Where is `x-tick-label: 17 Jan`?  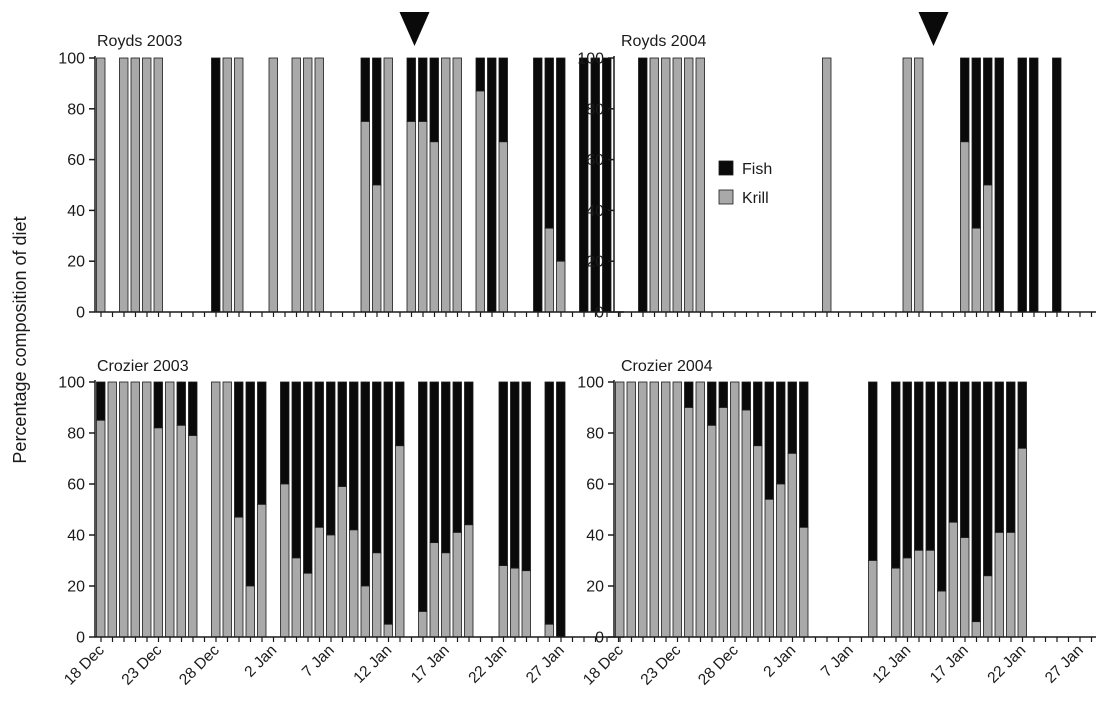 x-tick-label: 17 Jan is located at coordinates (430, 664).